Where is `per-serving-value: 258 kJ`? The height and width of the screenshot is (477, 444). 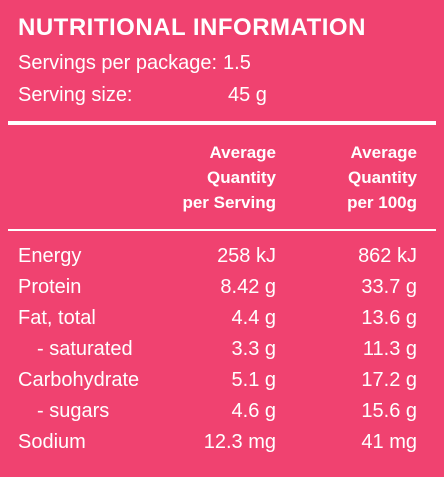
per-serving-value: 258 kJ is located at coordinates (246, 256).